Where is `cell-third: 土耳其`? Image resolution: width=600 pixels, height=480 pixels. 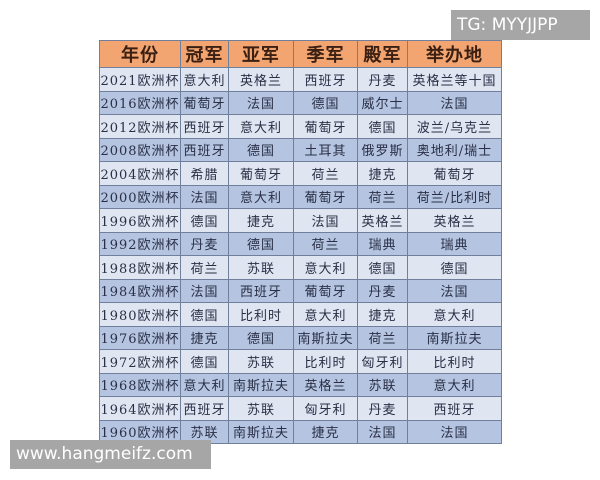 cell-third: 土耳其 is located at coordinates (325, 149).